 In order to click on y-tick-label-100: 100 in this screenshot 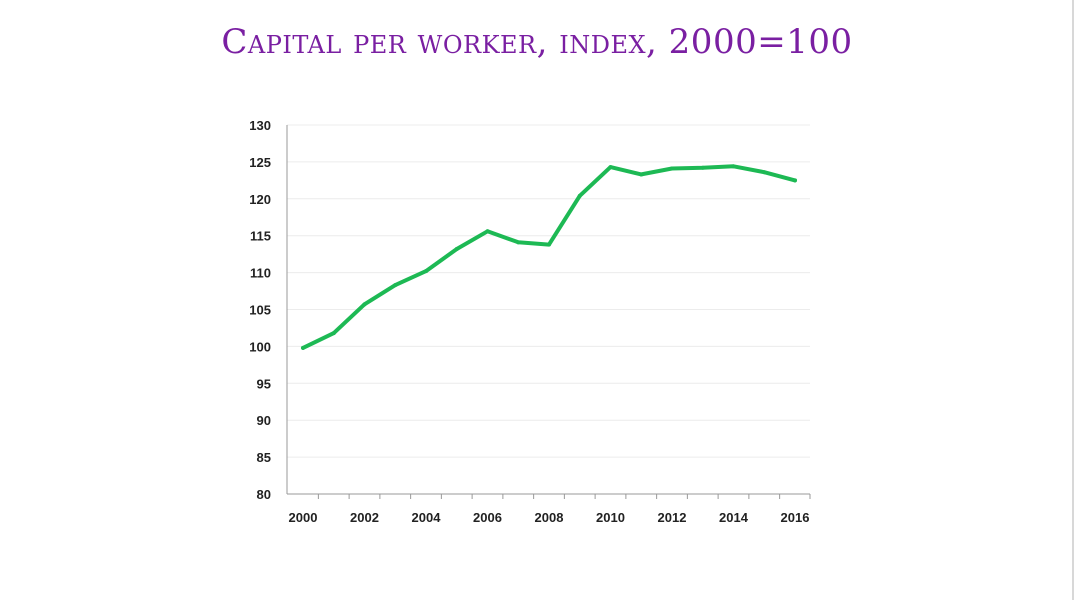, I will do `click(260, 346)`.